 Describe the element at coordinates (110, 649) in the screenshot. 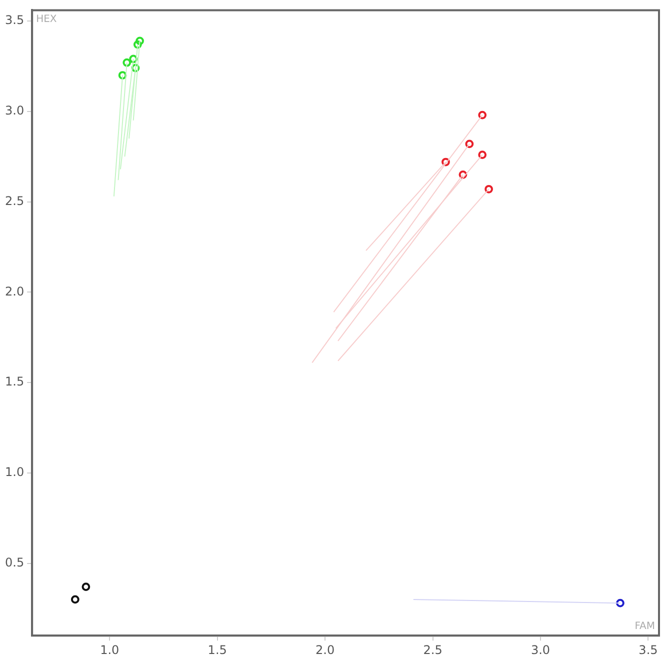

I see `x-tick-label: 1.0` at that location.